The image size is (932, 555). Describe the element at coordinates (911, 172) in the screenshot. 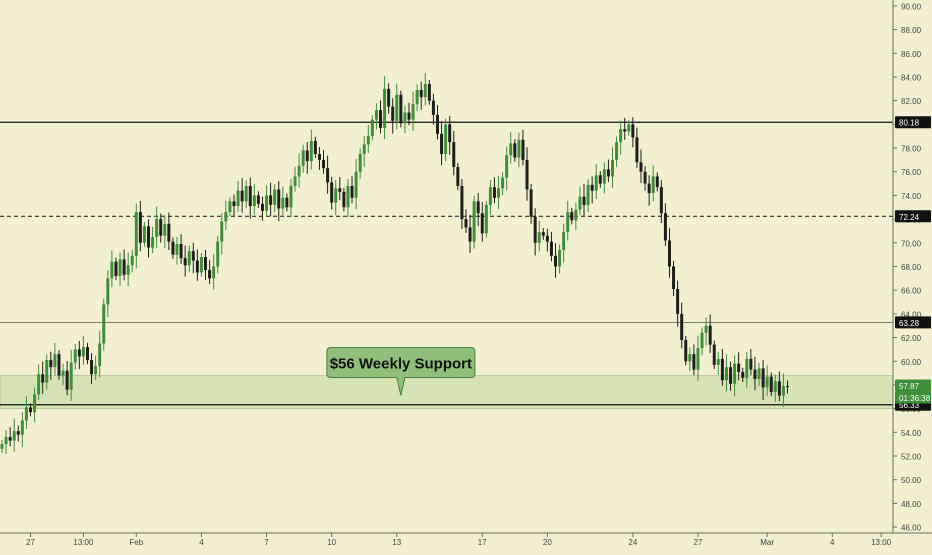

I see `y-tick-label-15: 76.00` at that location.